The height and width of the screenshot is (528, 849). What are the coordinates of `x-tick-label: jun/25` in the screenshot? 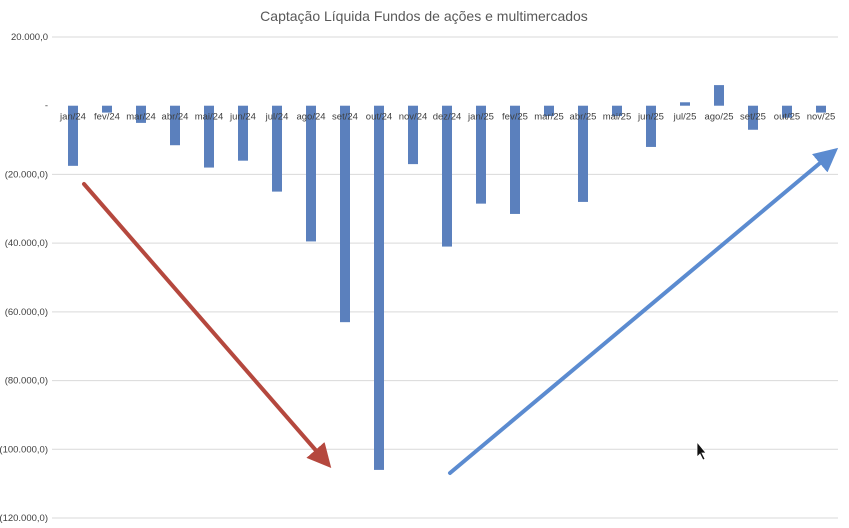 It's located at (650, 117).